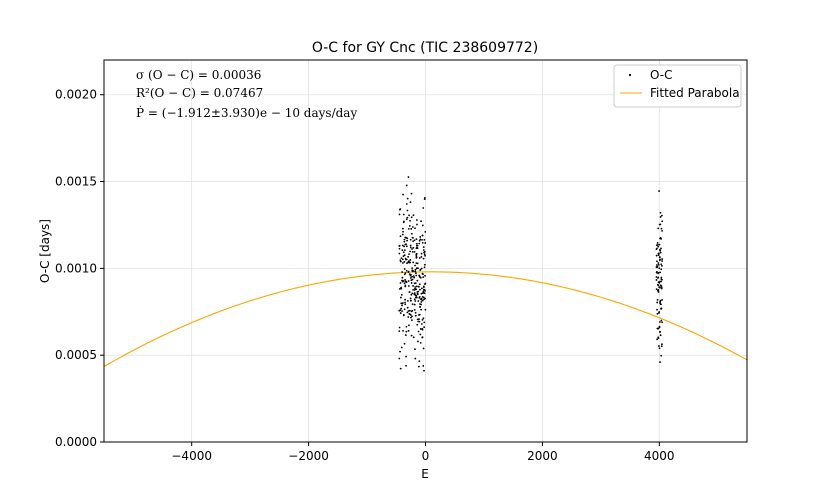 This screenshot has width=831, height=498. What do you see at coordinates (630, 75) in the screenshot?
I see `legend-marker-oc` at bounding box center [630, 75].